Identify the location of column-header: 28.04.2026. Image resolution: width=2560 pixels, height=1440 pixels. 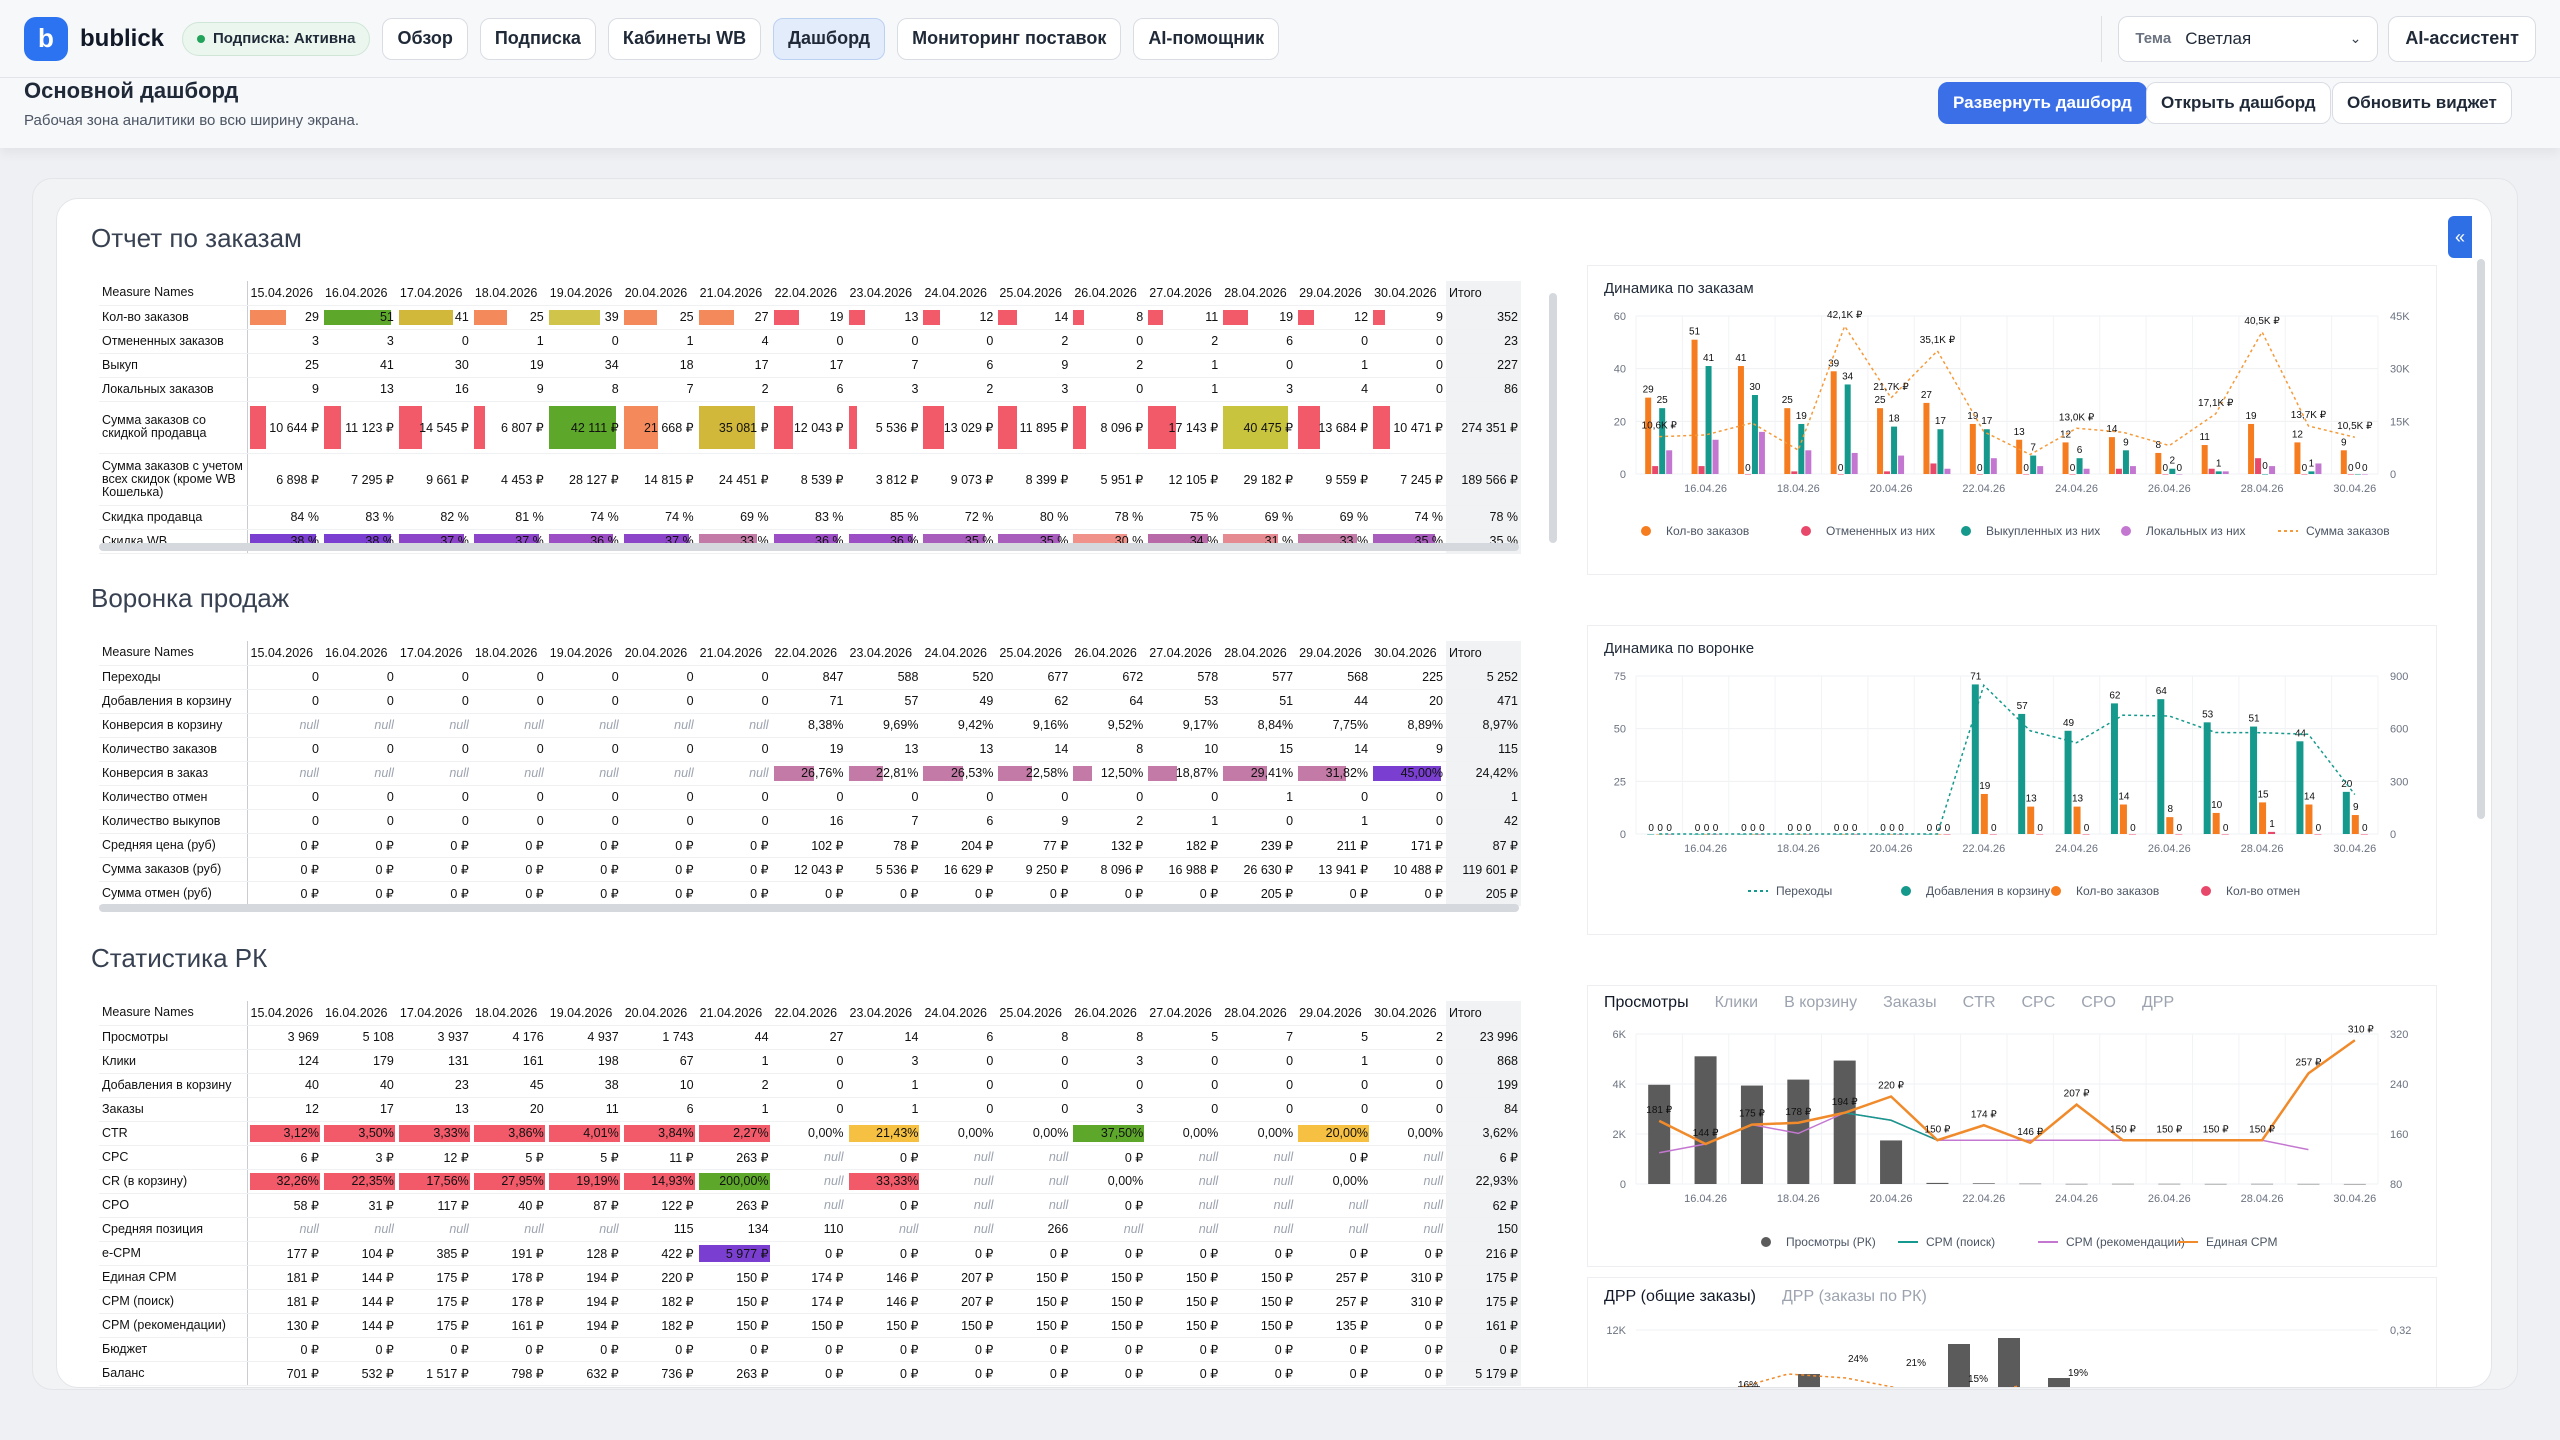
(1259, 653).